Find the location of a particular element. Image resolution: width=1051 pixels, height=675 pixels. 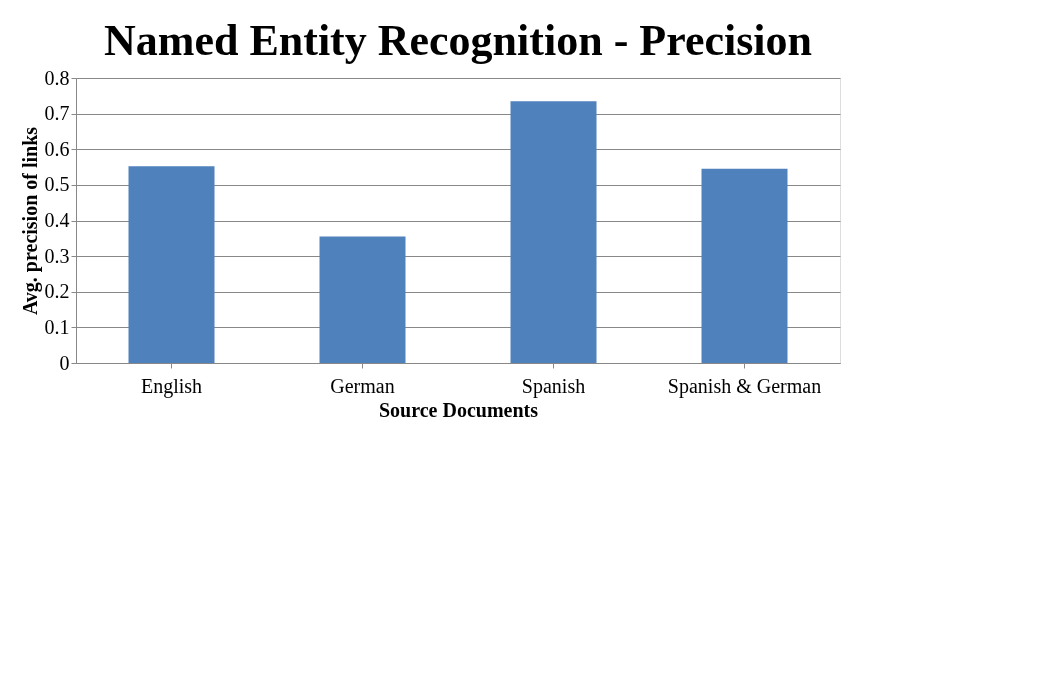

x-axis-title: Source Documents is located at coordinates (458, 409).